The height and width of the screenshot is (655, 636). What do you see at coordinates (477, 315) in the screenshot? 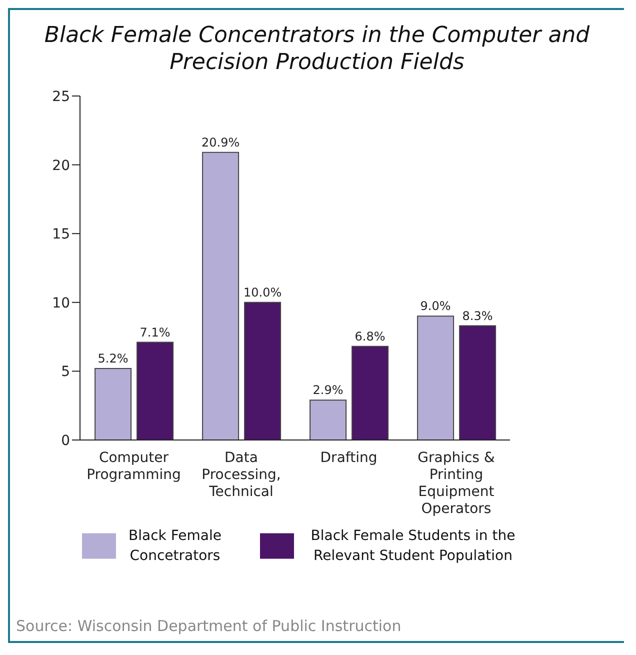
I see `data-label: 8.3%` at bounding box center [477, 315].